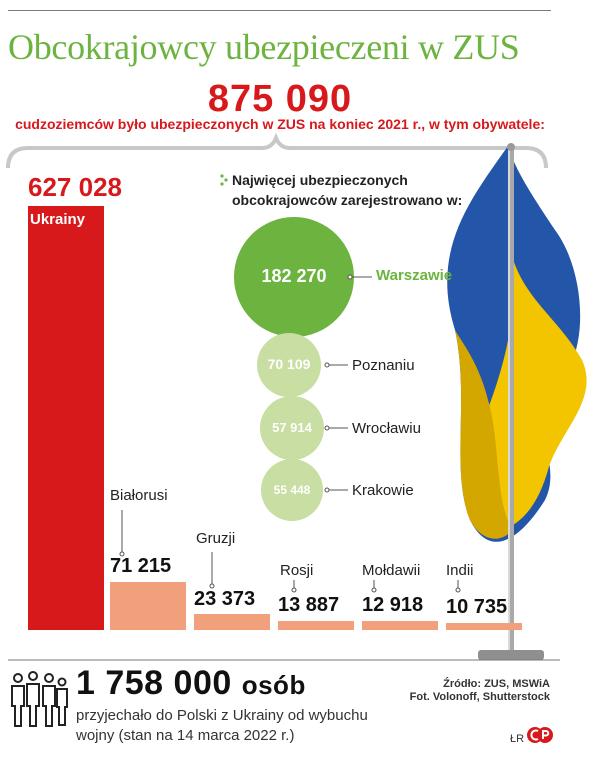 The image size is (603, 760). Describe the element at coordinates (185, 735) in the screenshot. I see `refugees-caption-line2: wojny (stan na 14 marca 2022 r.)` at that location.